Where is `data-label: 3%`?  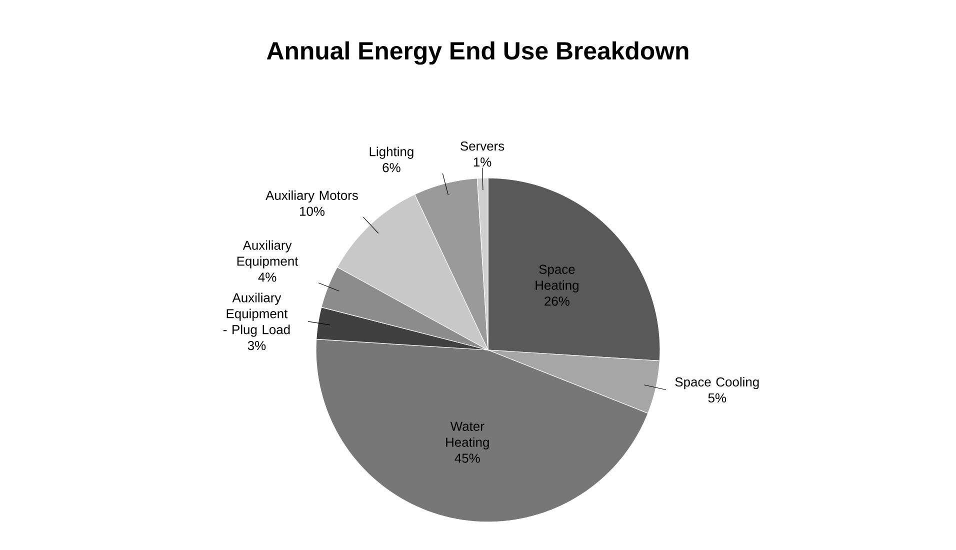
data-label: 3% is located at coordinates (257, 345).